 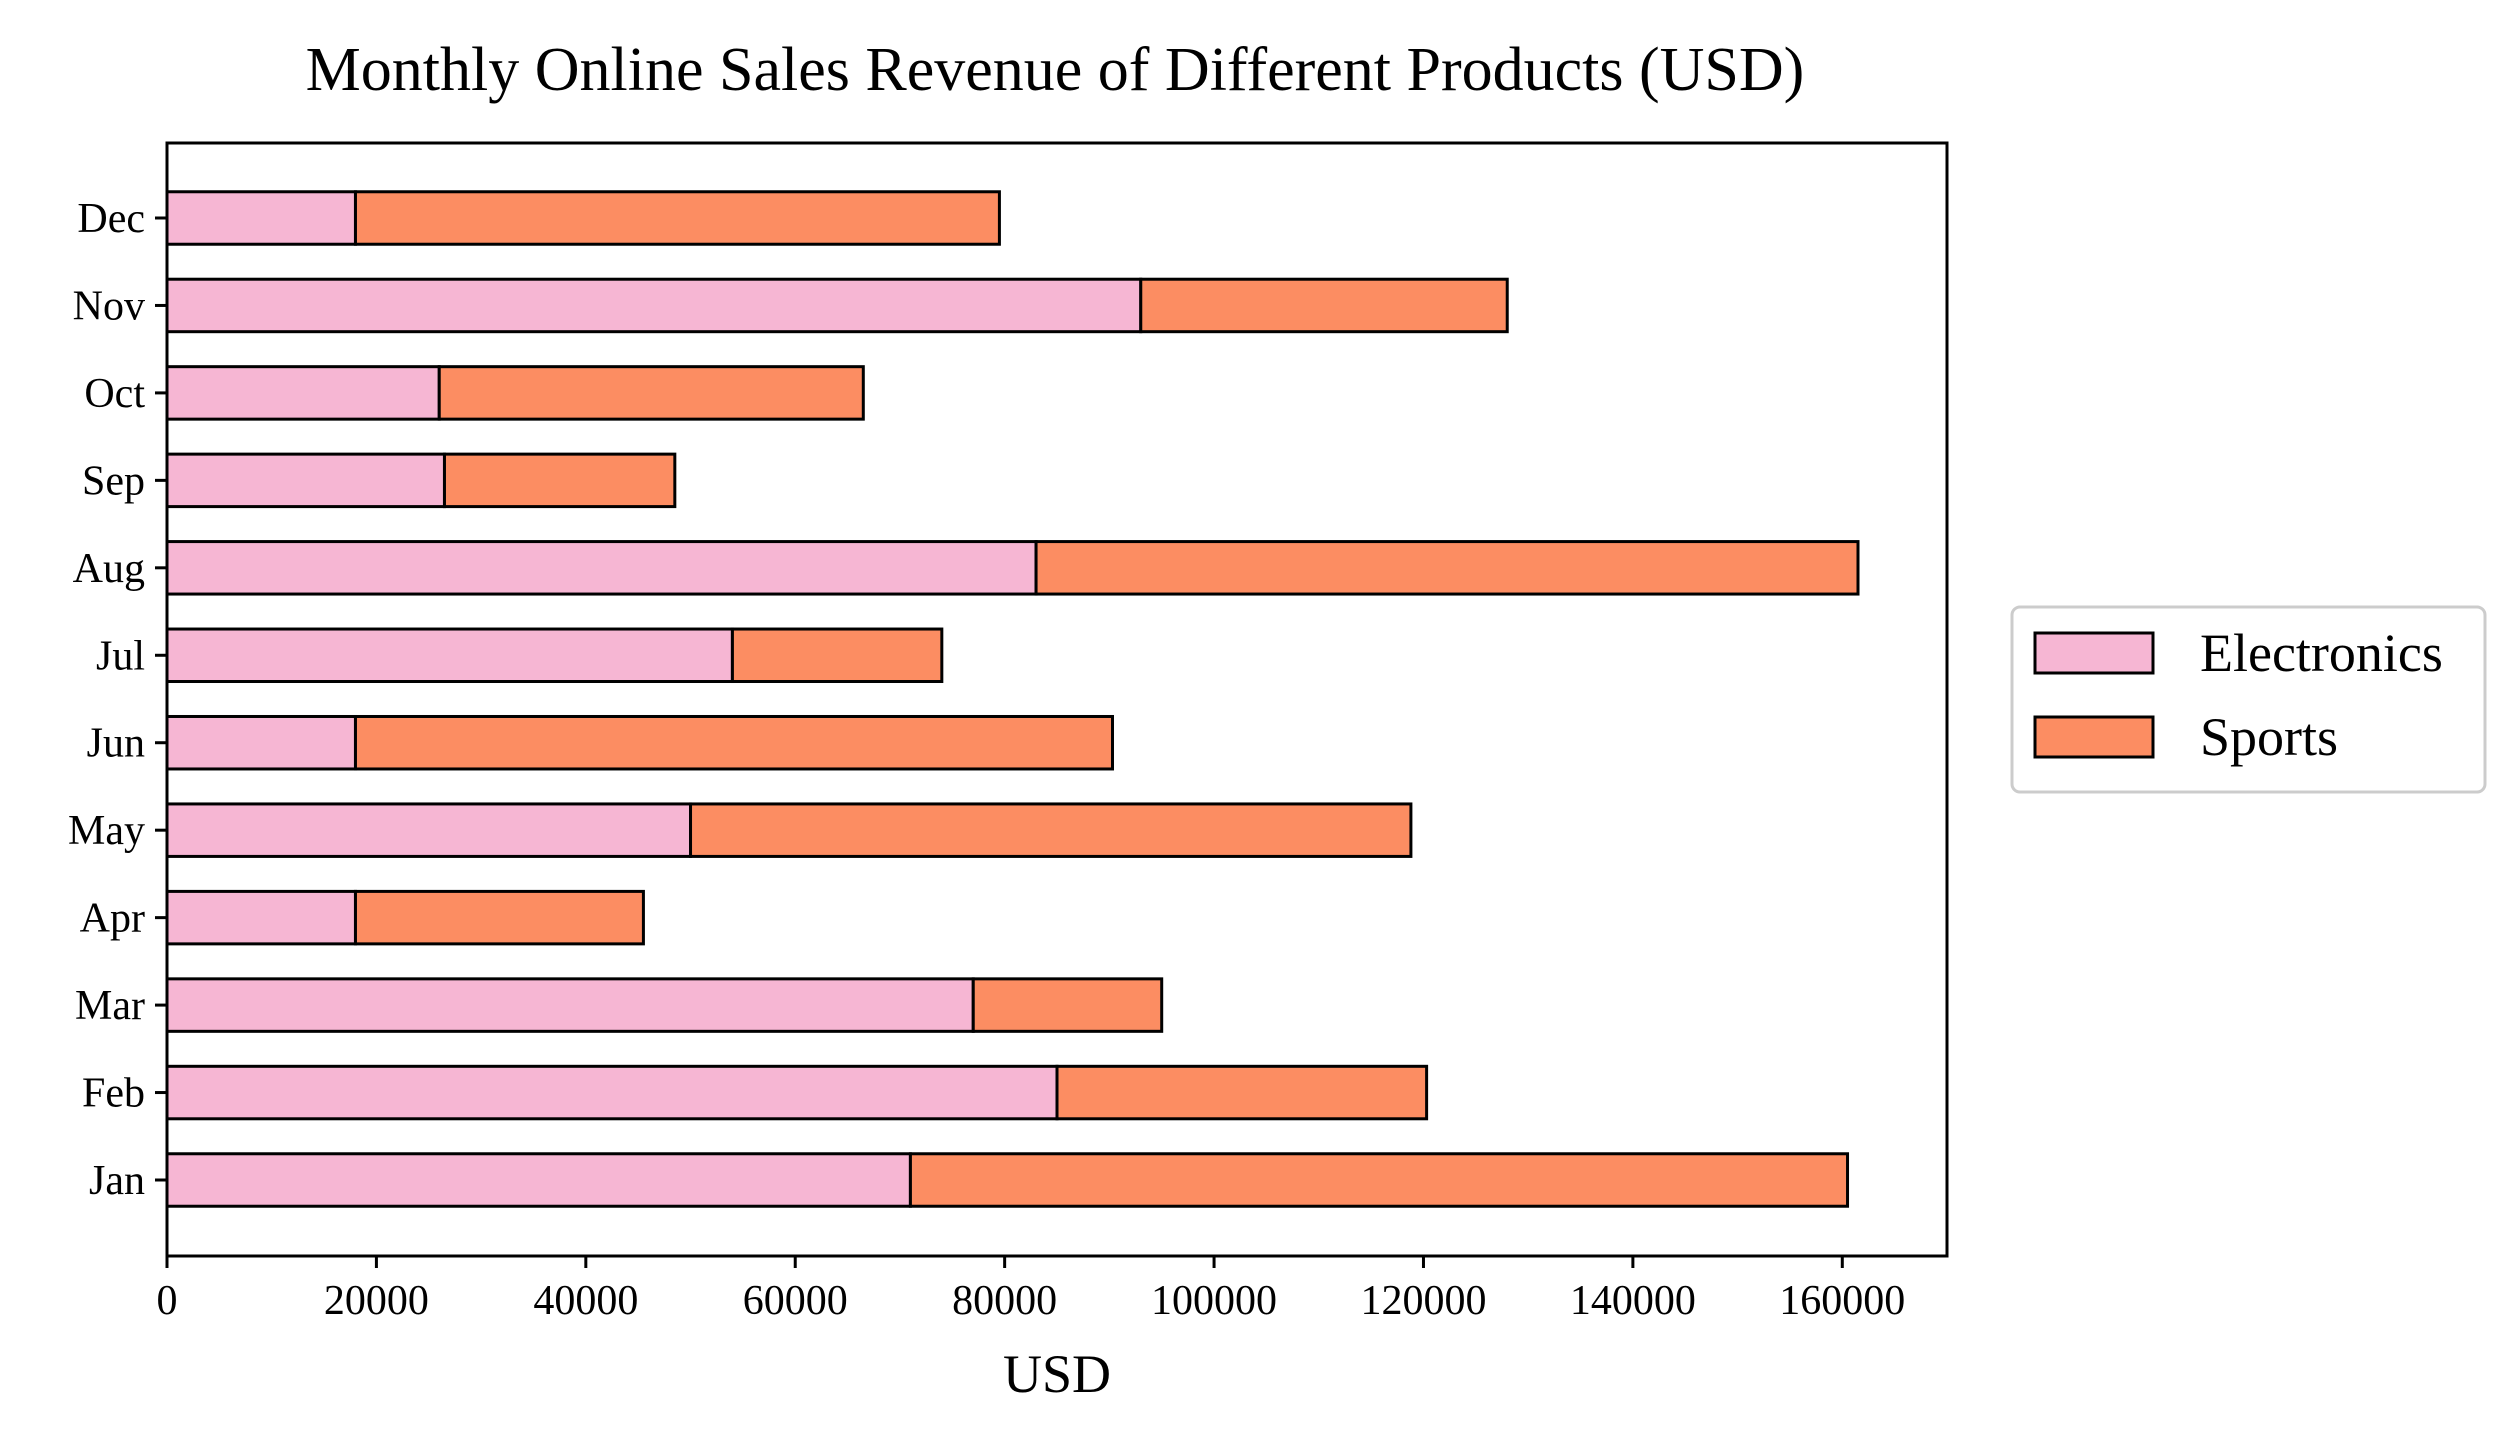 I want to click on legend-label-electronics: Electronics, so click(x=2321, y=653).